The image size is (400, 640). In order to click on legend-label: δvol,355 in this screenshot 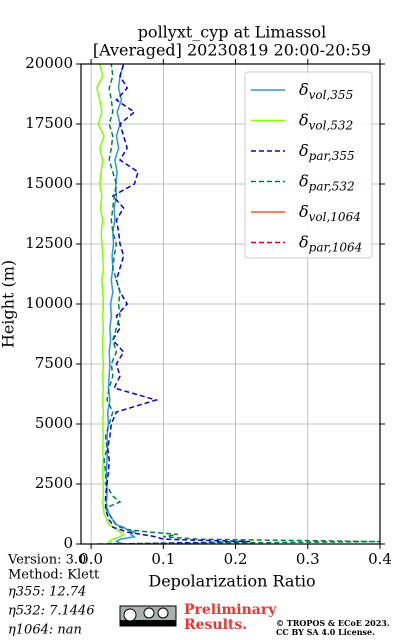, I will do `click(326, 91)`.